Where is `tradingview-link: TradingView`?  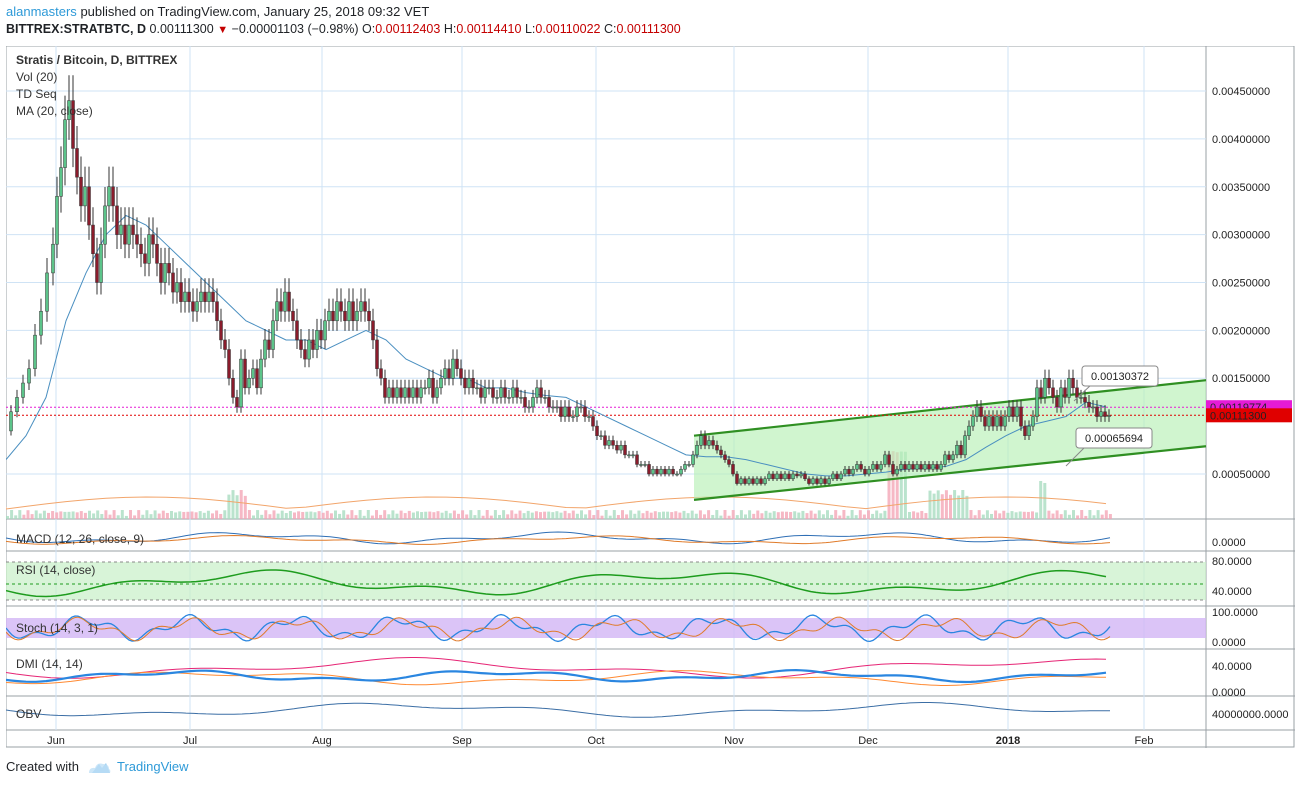 tradingview-link: TradingView is located at coordinates (138, 766).